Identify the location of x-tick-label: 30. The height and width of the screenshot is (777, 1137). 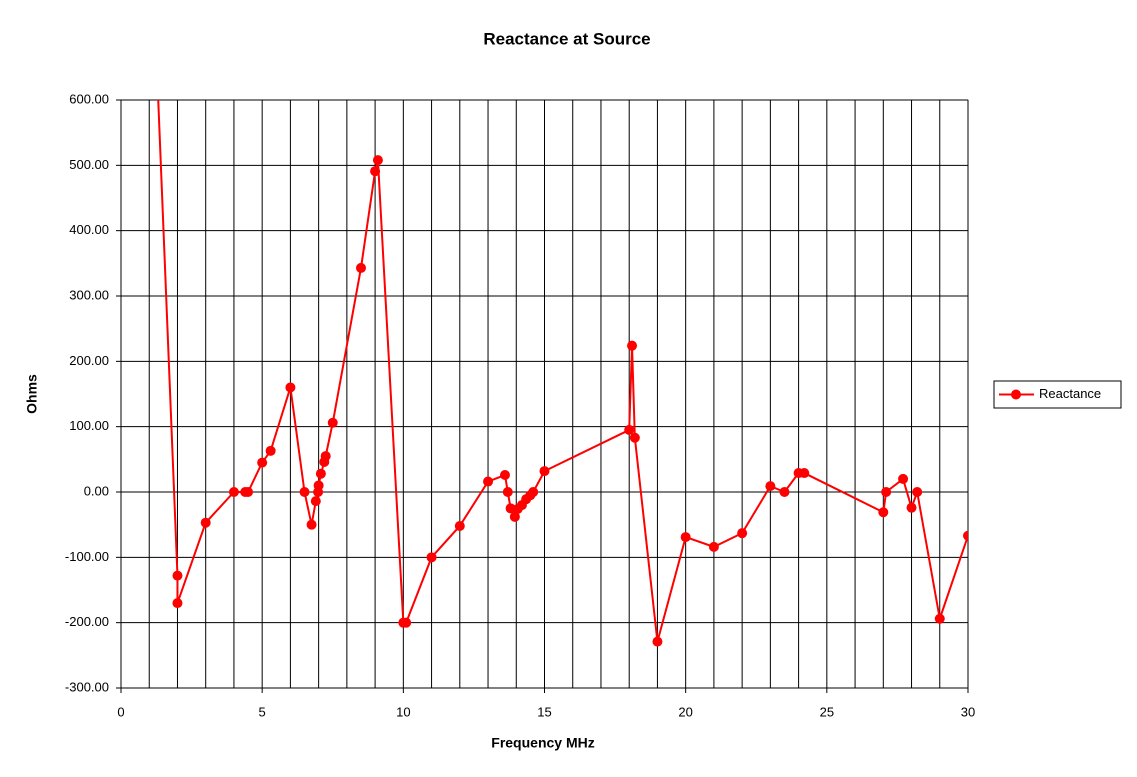
(968, 711).